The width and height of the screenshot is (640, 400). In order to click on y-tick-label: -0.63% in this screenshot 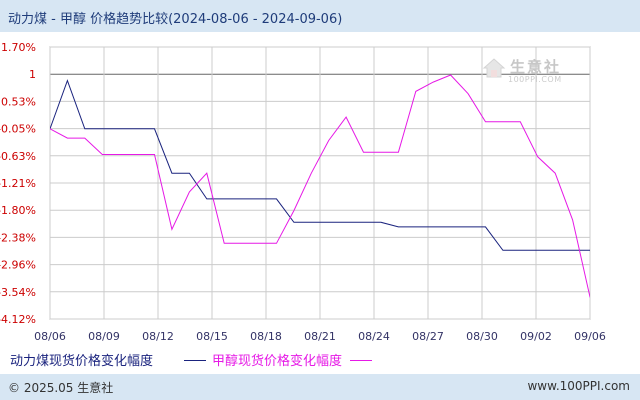, I will do `click(18, 156)`.